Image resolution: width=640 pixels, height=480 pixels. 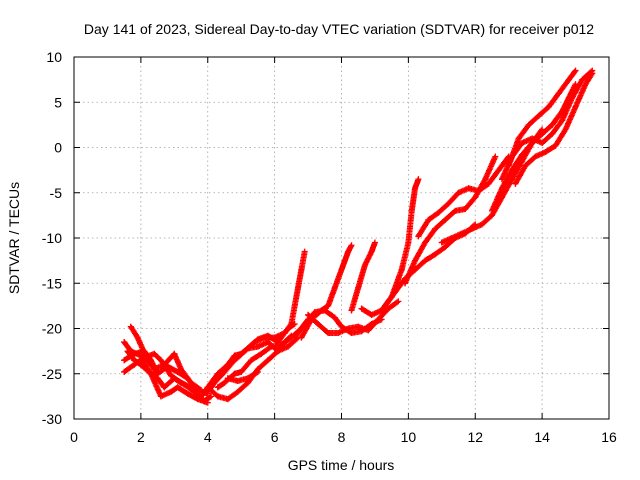 What do you see at coordinates (54, 57) in the screenshot?
I see `y-tick-label: 10` at bounding box center [54, 57].